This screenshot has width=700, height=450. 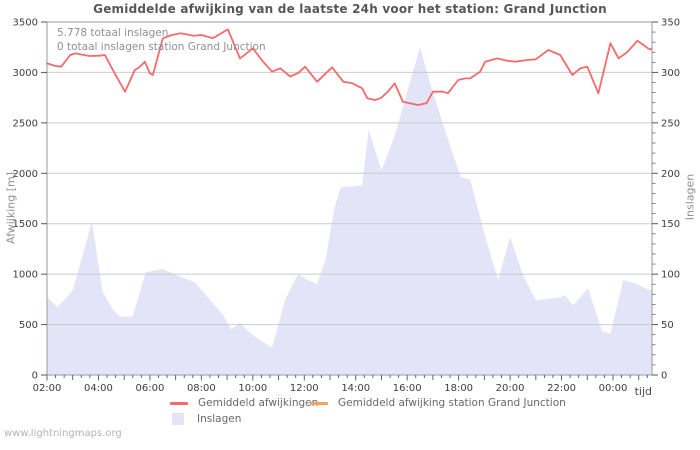 I want to click on x-axis-tick-label: 16:00, so click(x=407, y=388).